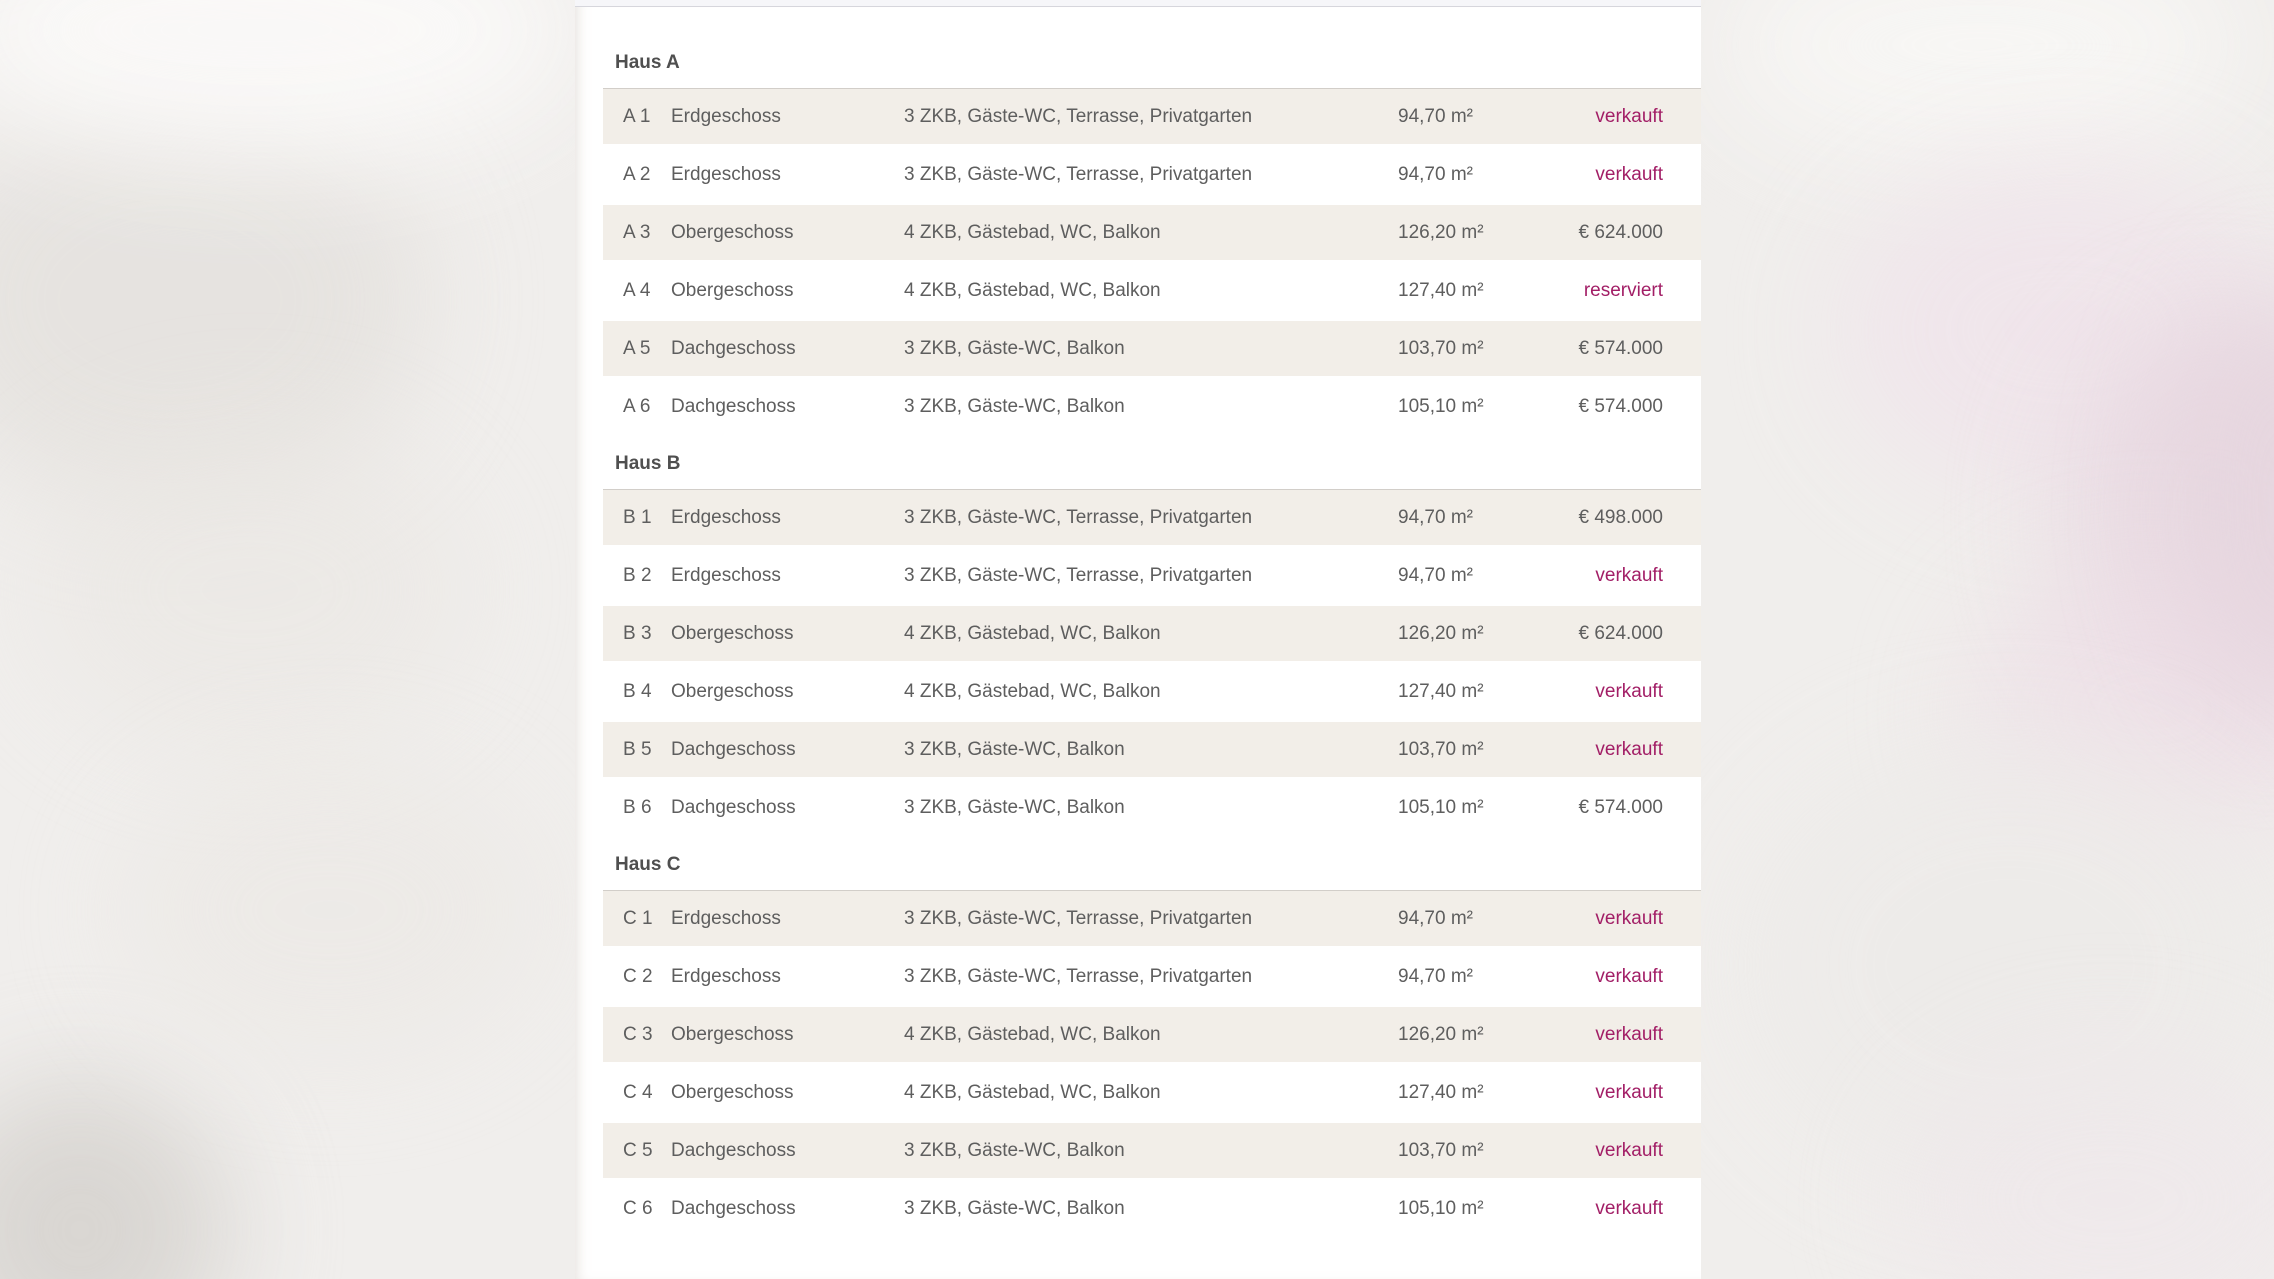 The image size is (2274, 1279). I want to click on unit-label: C 3, so click(638, 1034).